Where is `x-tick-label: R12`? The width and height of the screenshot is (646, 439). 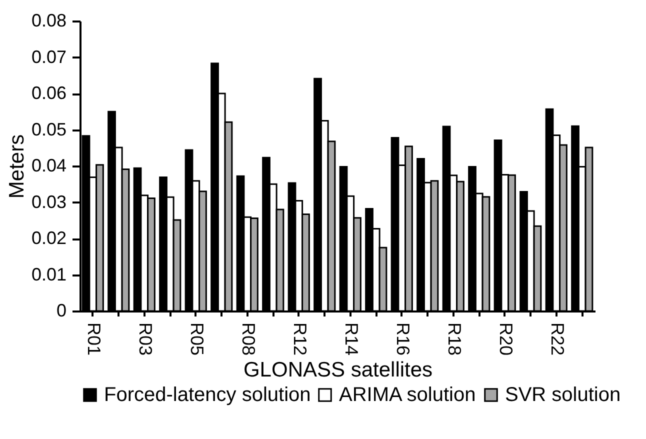
x-tick-label: R12 is located at coordinates (300, 339).